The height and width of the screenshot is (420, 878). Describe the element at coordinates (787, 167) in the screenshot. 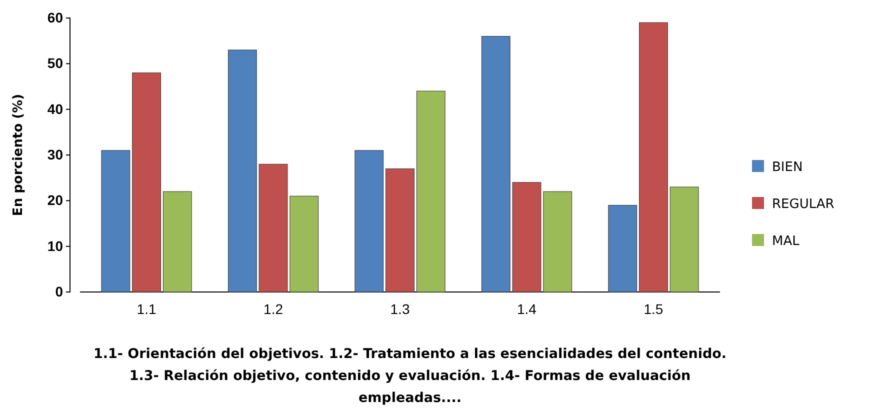

I see `legend-label: BIEN` at that location.